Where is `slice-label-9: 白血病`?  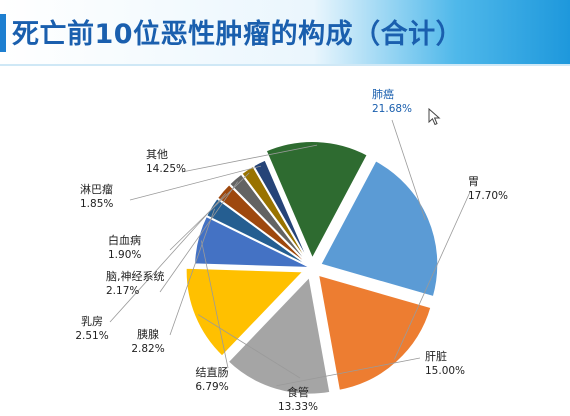 slice-label-9: 白血病 is located at coordinates (124, 240).